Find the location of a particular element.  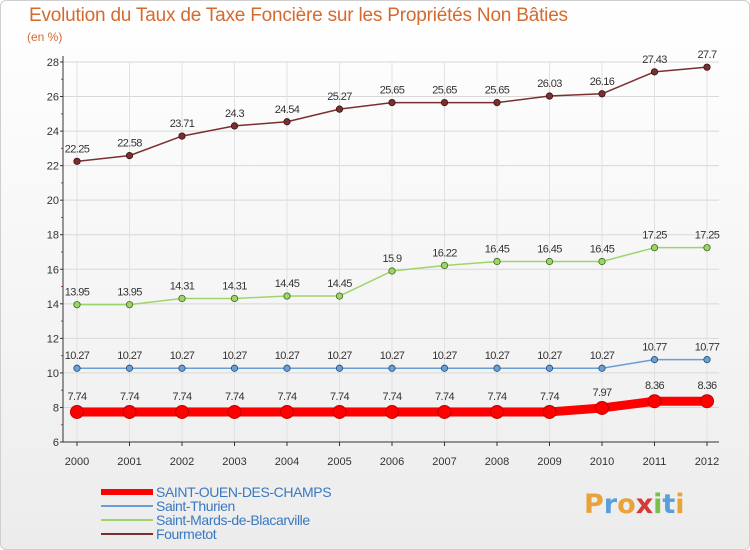

data-label: 7.97 is located at coordinates (601, 393).